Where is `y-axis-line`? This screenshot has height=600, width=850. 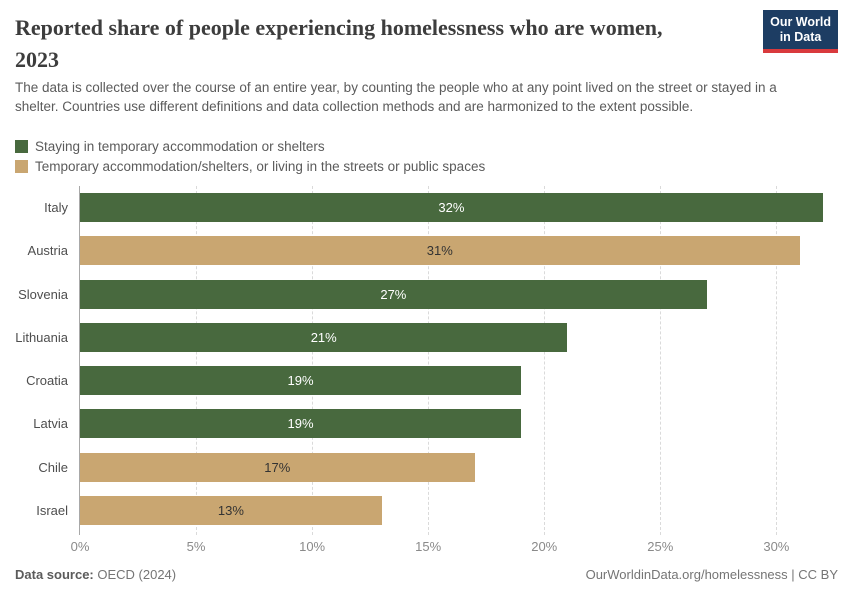 y-axis-line is located at coordinates (79, 360).